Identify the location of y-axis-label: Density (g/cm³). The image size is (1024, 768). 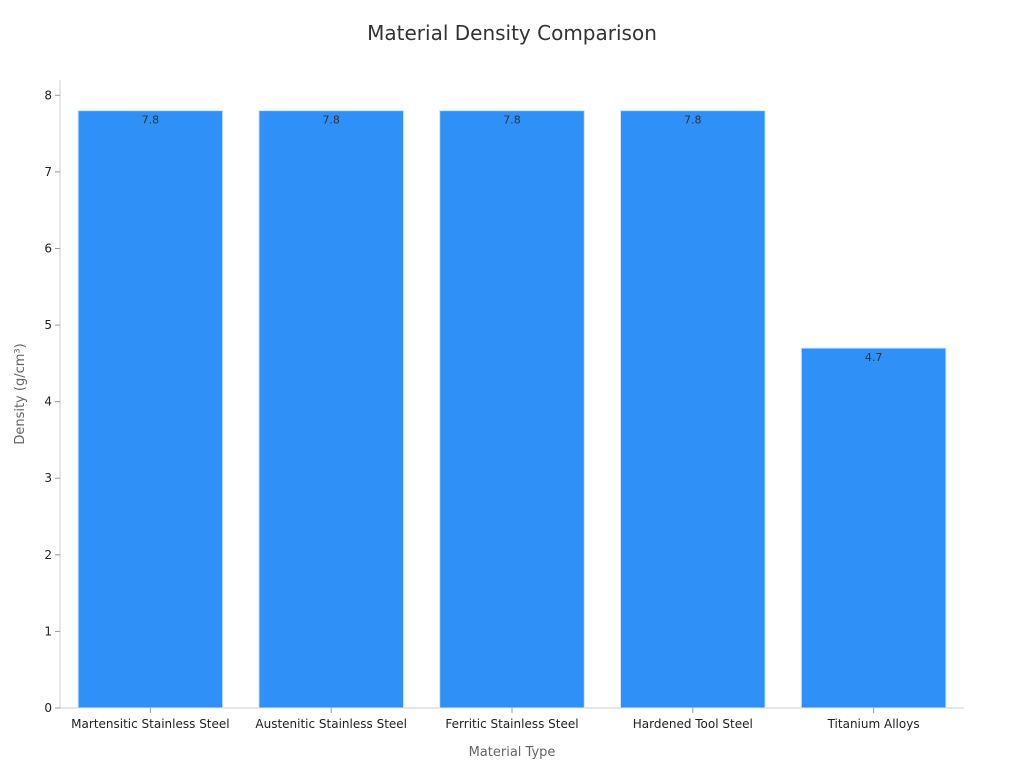
(20, 393).